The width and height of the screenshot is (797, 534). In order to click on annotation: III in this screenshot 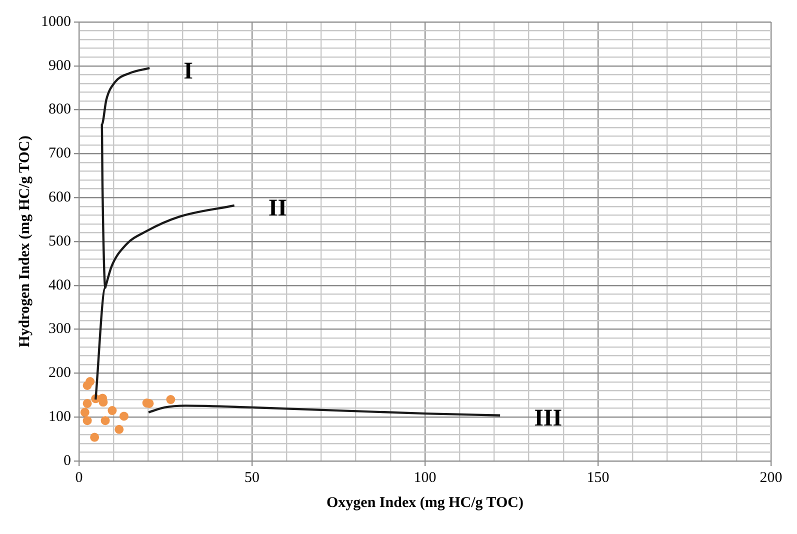, I will do `click(548, 419)`.